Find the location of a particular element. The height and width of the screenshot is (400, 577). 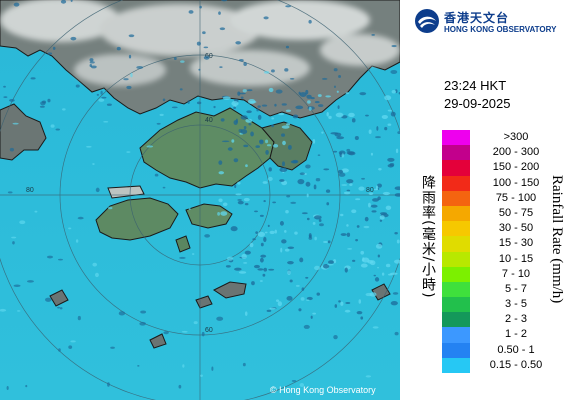

legend-label: 0.15 - 0.50 is located at coordinates (516, 364).